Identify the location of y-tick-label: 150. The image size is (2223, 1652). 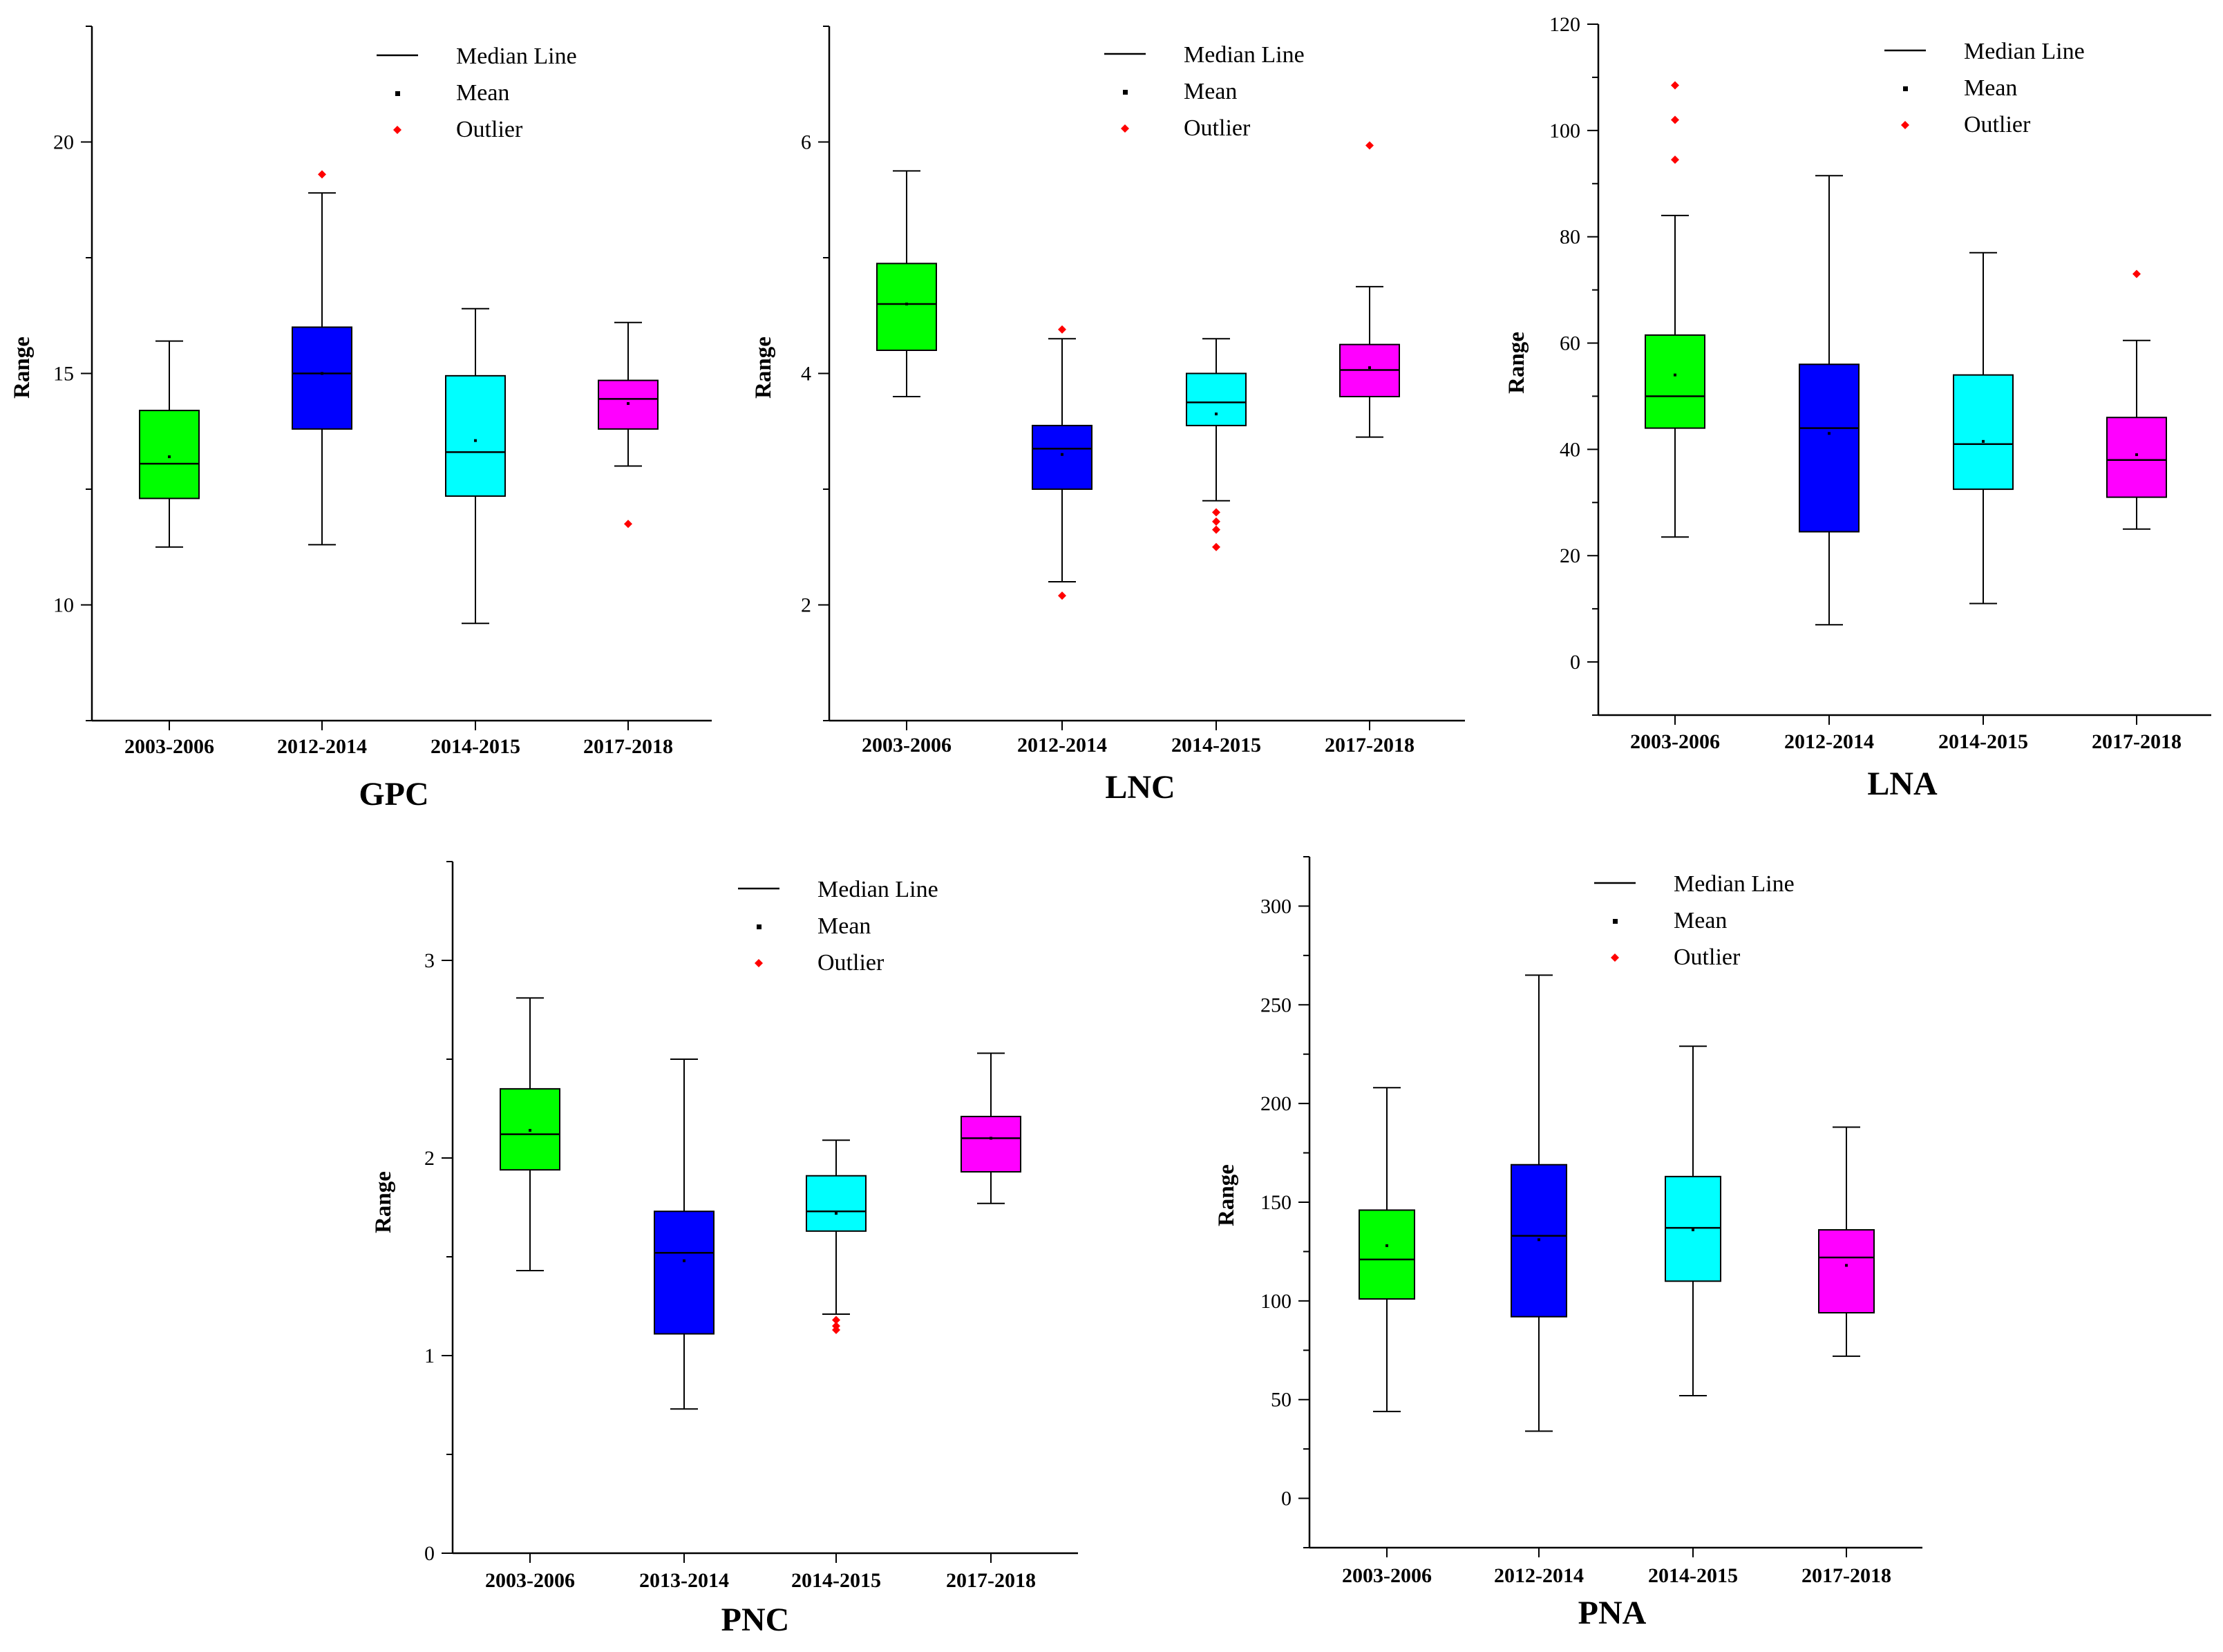
(1276, 1202).